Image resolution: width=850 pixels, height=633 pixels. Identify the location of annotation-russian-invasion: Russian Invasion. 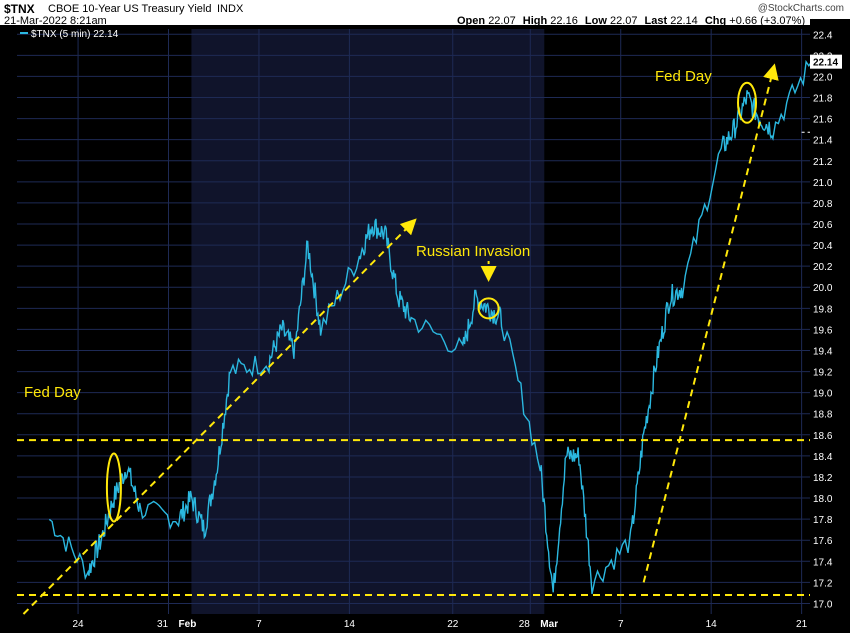
(473, 251).